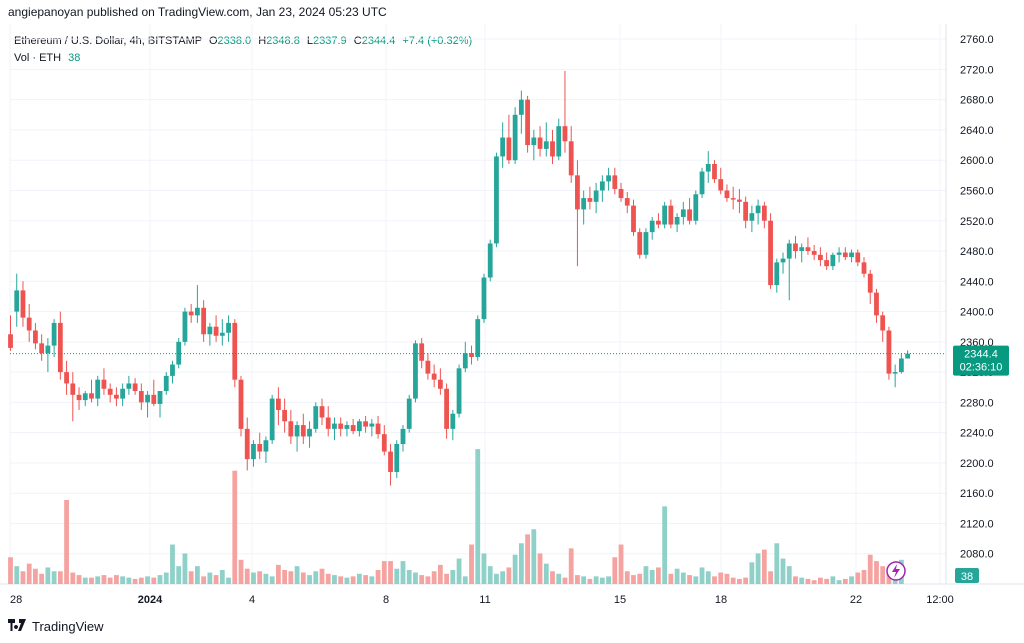 The height and width of the screenshot is (643, 1024). I want to click on tradingview-brand: TradingView, so click(68, 626).